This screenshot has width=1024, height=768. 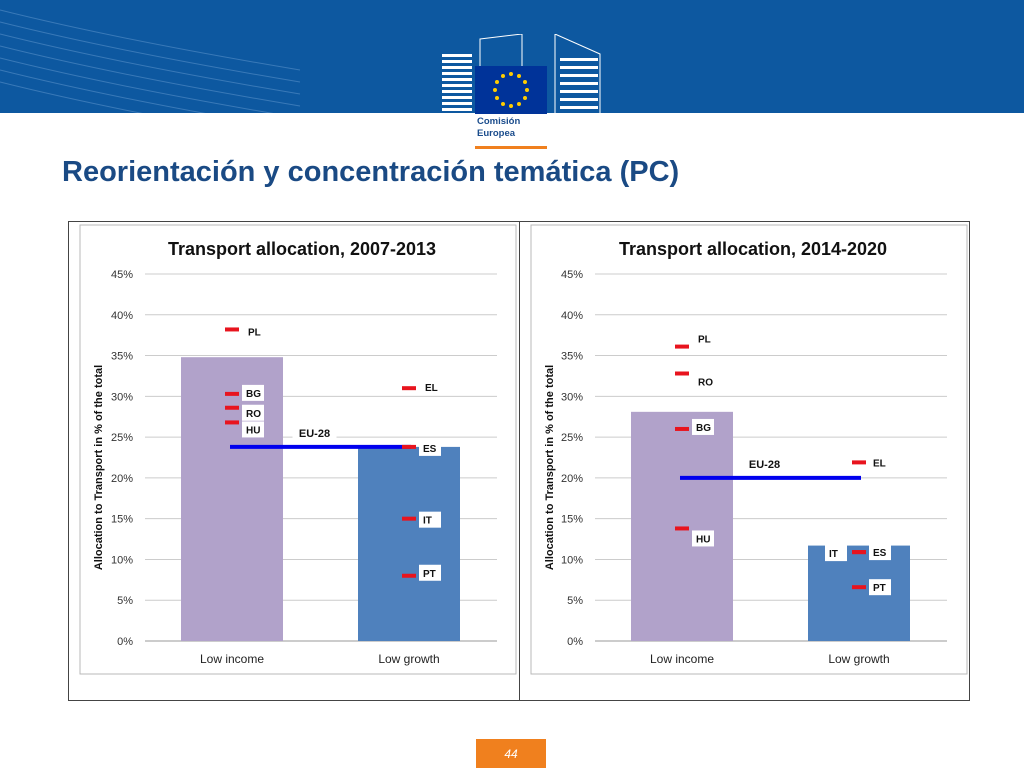 What do you see at coordinates (496, 133) in the screenshot?
I see `logo-line-2: Europea` at bounding box center [496, 133].